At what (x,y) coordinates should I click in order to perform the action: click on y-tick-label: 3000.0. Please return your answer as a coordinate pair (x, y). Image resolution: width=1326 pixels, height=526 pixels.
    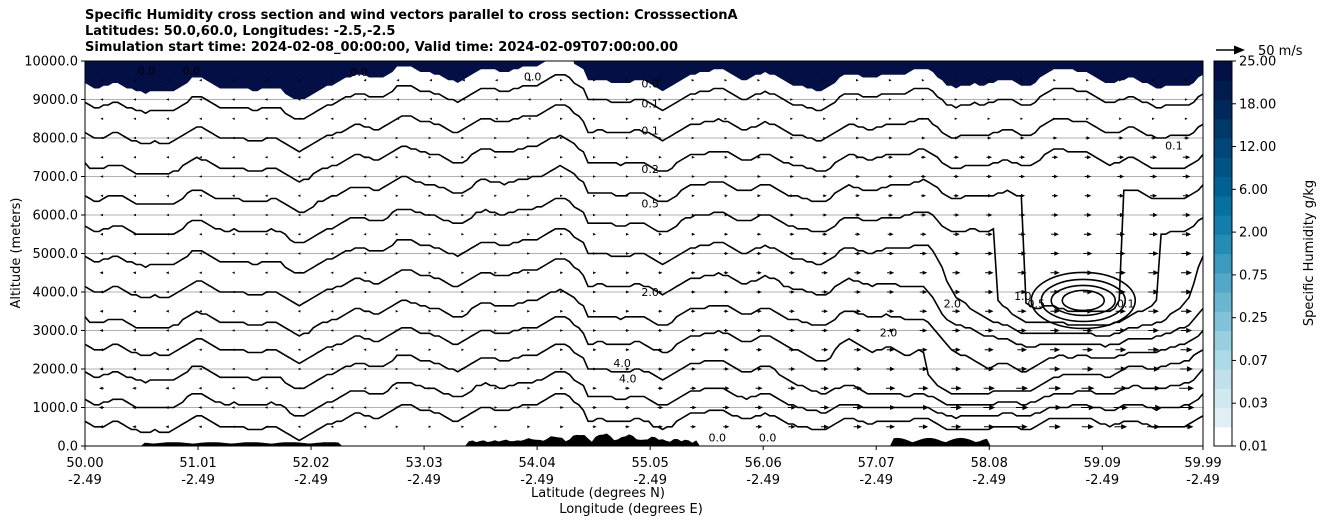
    Looking at the image, I should click on (56, 331).